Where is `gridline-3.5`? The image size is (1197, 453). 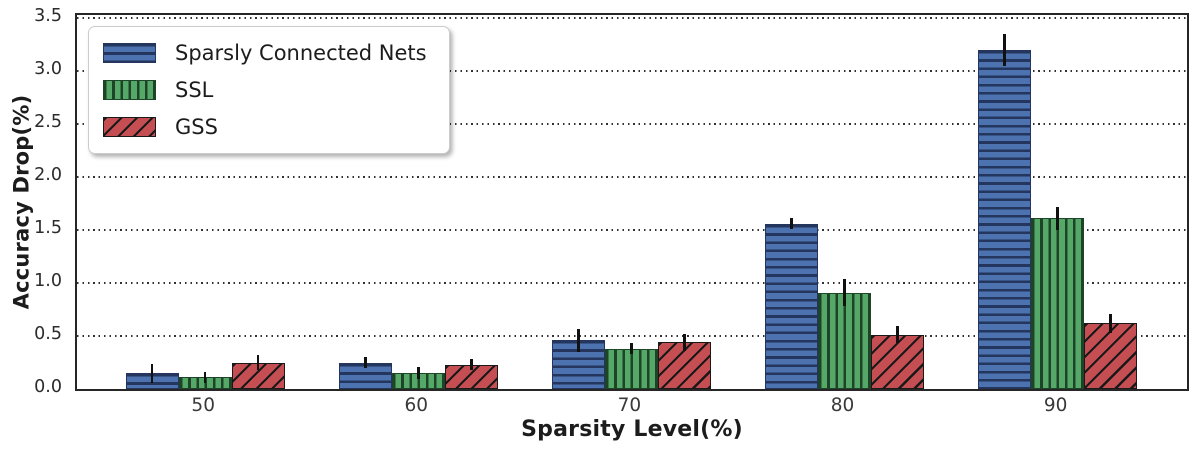
gridline-3.5 is located at coordinates (632, 18).